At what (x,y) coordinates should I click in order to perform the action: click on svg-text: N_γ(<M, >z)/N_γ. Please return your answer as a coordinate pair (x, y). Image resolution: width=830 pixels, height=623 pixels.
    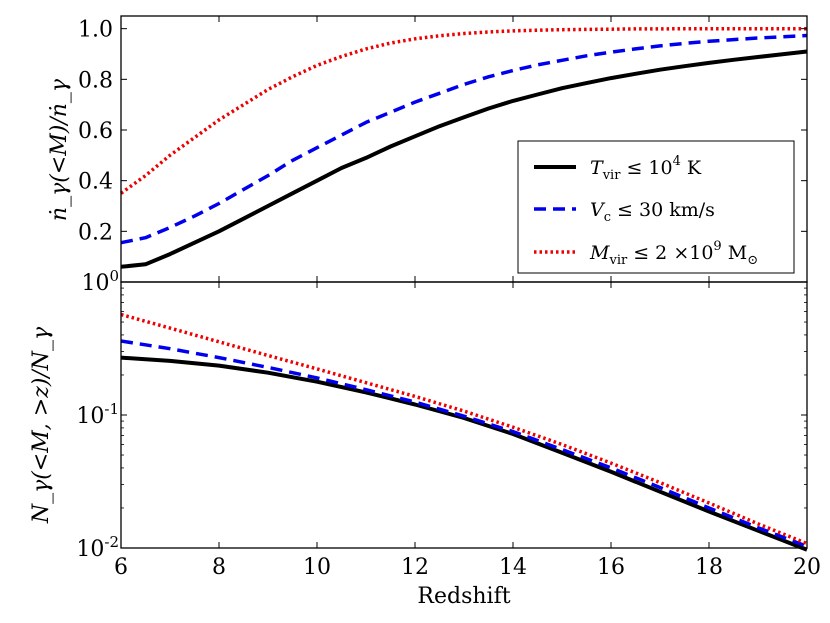
    Looking at the image, I should click on (41, 425).